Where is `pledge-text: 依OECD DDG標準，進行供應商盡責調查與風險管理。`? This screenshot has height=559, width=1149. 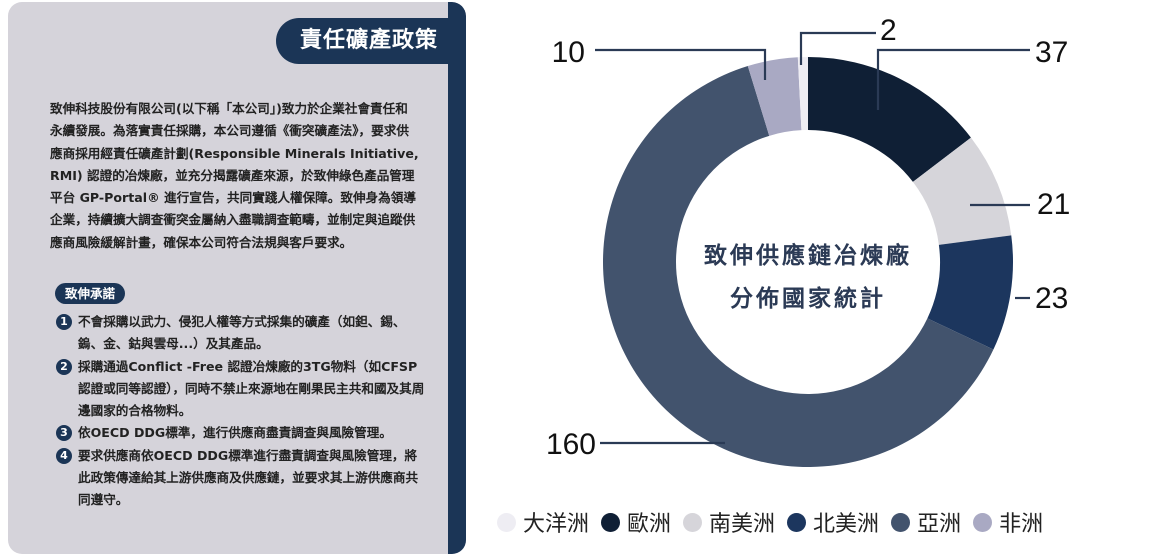 pledge-text: 依OECD DDG標準，進行供應商盡責調查與風險管理。 is located at coordinates (235, 433).